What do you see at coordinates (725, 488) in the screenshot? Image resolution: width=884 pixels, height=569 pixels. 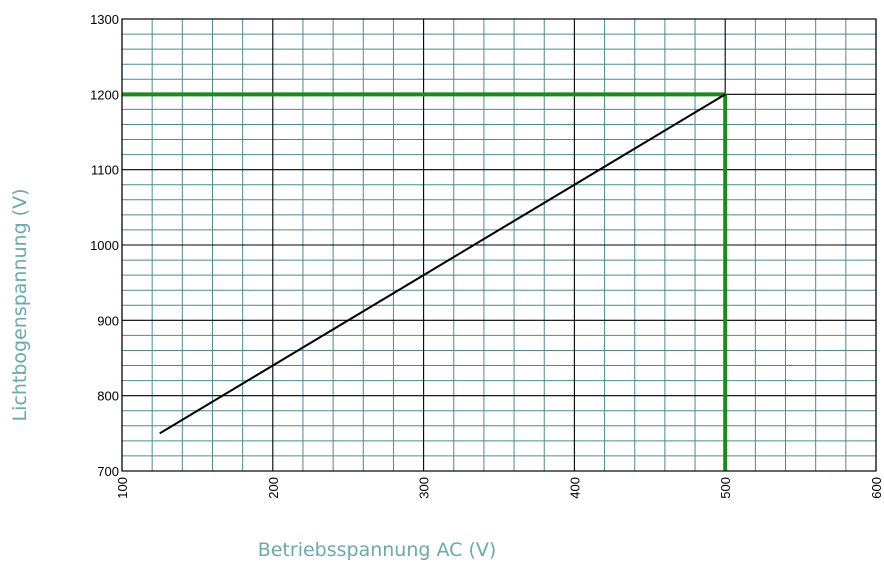 I see `x-tick-label: 500` at bounding box center [725, 488].